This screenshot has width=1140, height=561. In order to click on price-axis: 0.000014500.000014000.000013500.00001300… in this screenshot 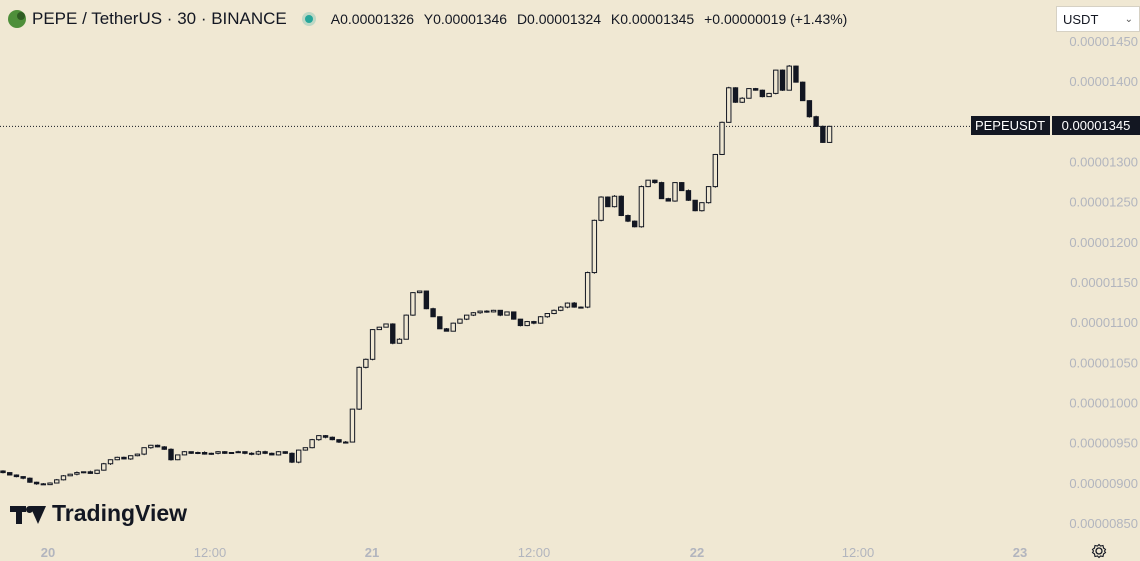, I will do `click(1103, 282)`.